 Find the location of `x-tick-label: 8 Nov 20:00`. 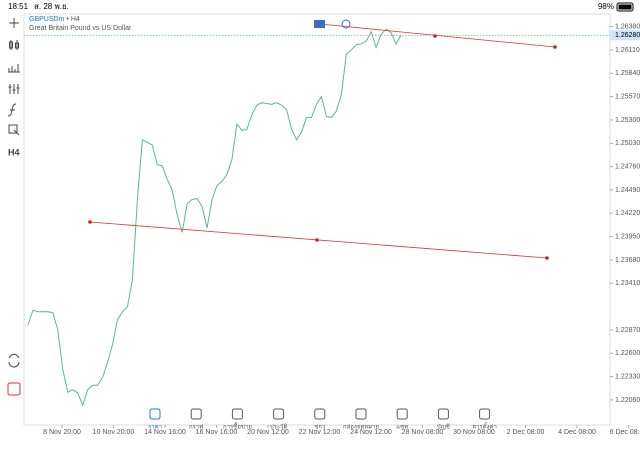

x-tick-label: 8 Nov 20:00 is located at coordinates (62, 432).